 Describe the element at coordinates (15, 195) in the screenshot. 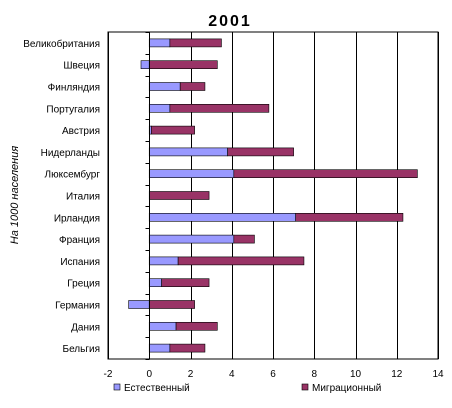

I see `y-axis-label: На 1000 населения` at that location.